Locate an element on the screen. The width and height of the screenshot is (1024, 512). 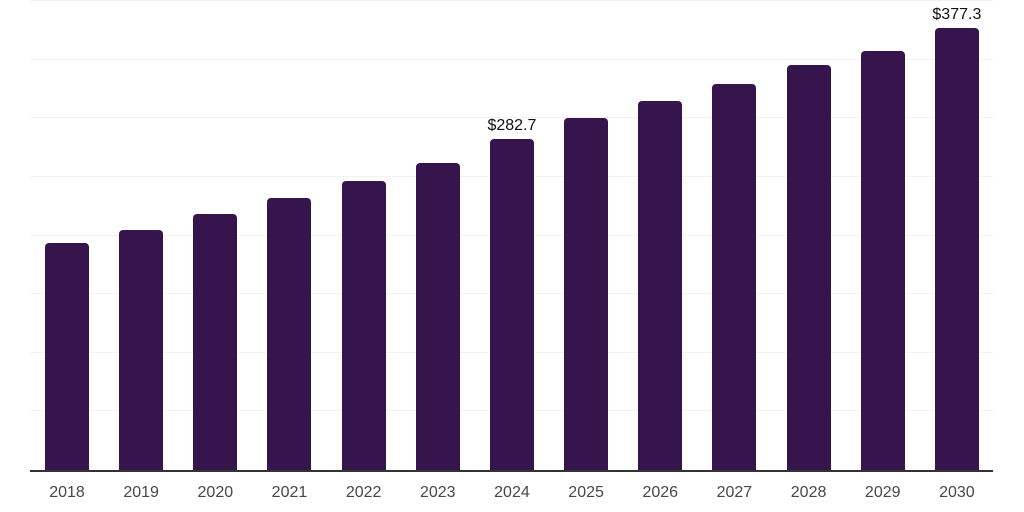
x-tick-label-2023: 2023 is located at coordinates (437, 492).